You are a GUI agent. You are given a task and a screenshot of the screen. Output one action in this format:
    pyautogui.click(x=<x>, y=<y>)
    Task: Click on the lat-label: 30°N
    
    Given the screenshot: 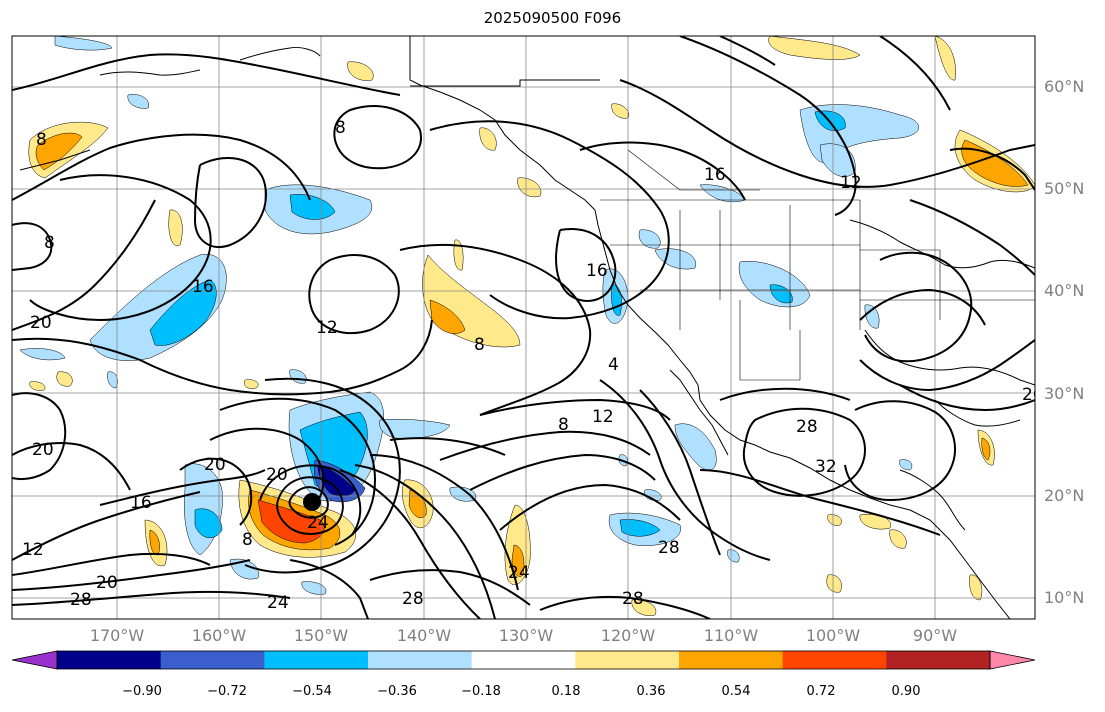 What is the action you would take?
    pyautogui.click(x=1064, y=393)
    